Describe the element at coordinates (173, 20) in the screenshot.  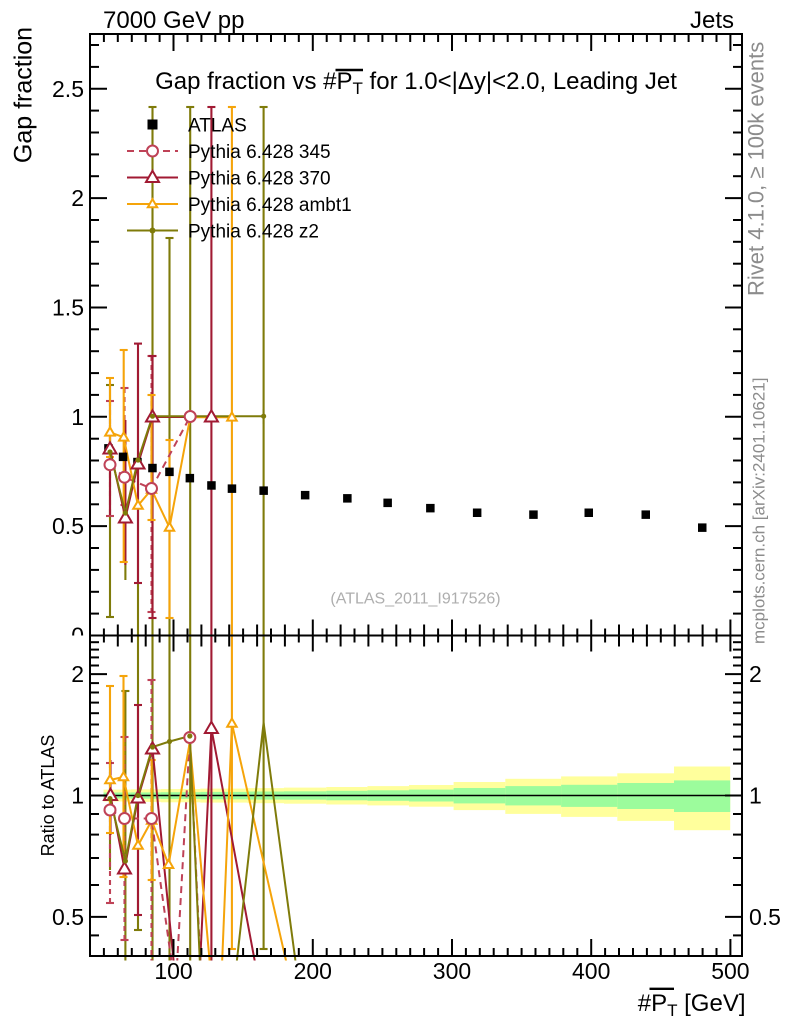
I see `svg-text: 7000 GeV pp` at that location.